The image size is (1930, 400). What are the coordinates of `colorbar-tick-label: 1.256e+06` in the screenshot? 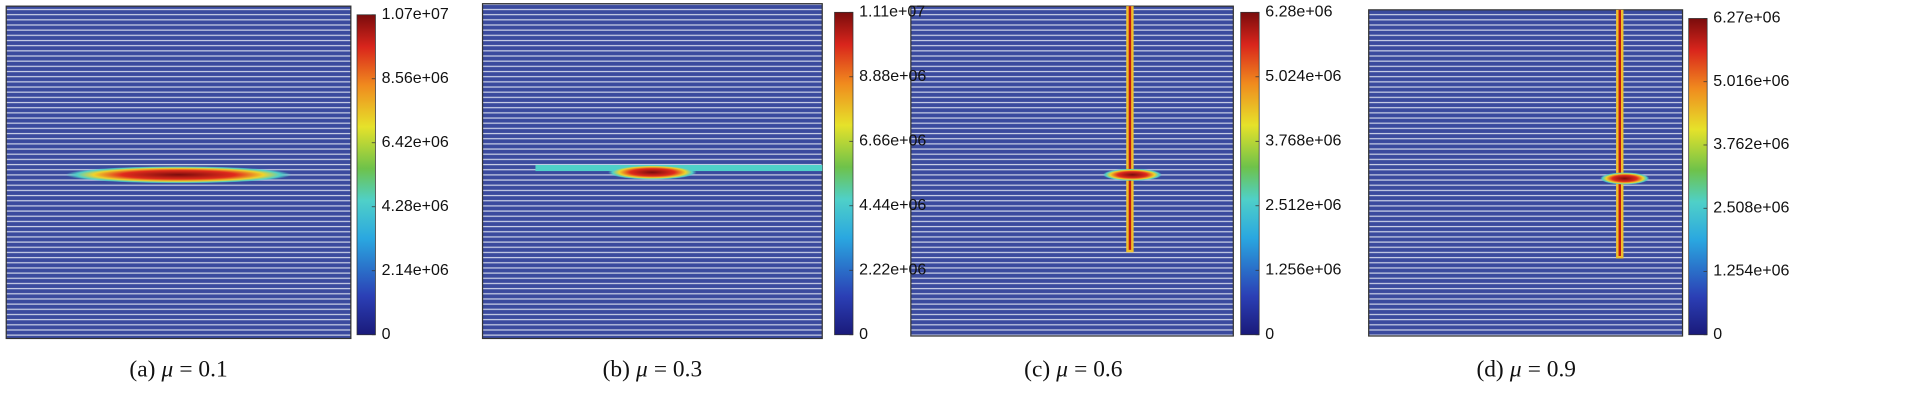 It's located at (1303, 269).